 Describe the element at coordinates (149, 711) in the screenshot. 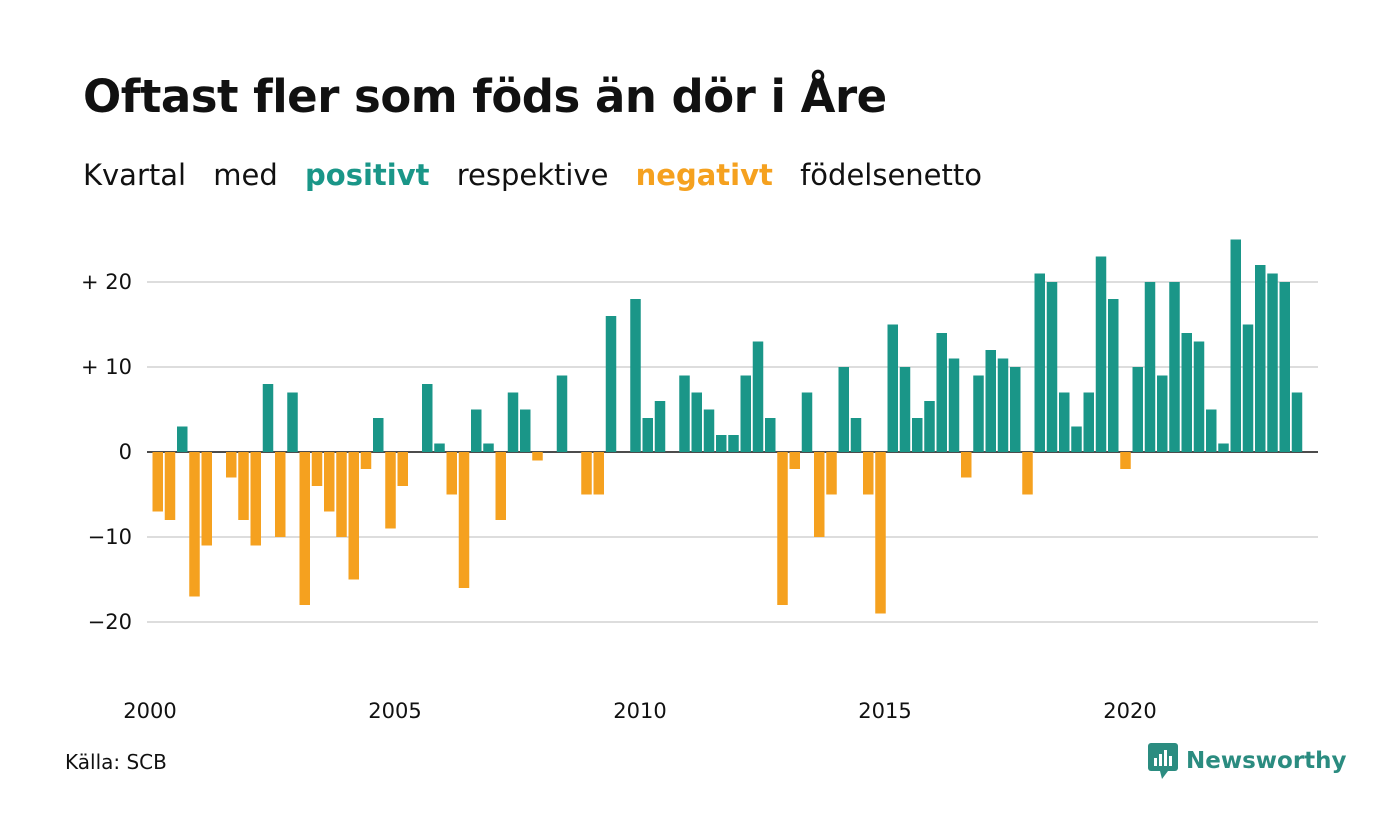

I see `x-tick-label: 2000` at that location.